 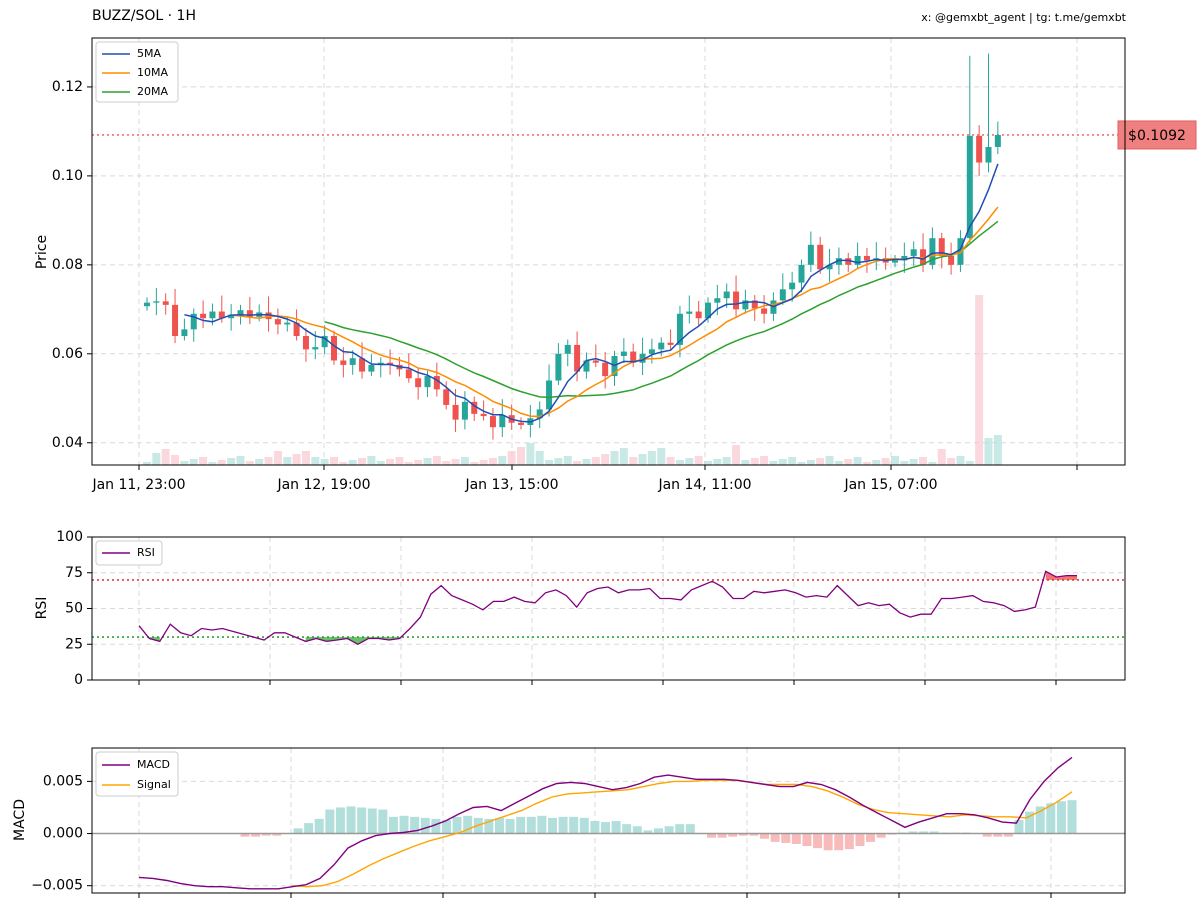 What do you see at coordinates (608, 820) in the screenshot?
I see `macd-frame` at bounding box center [608, 820].